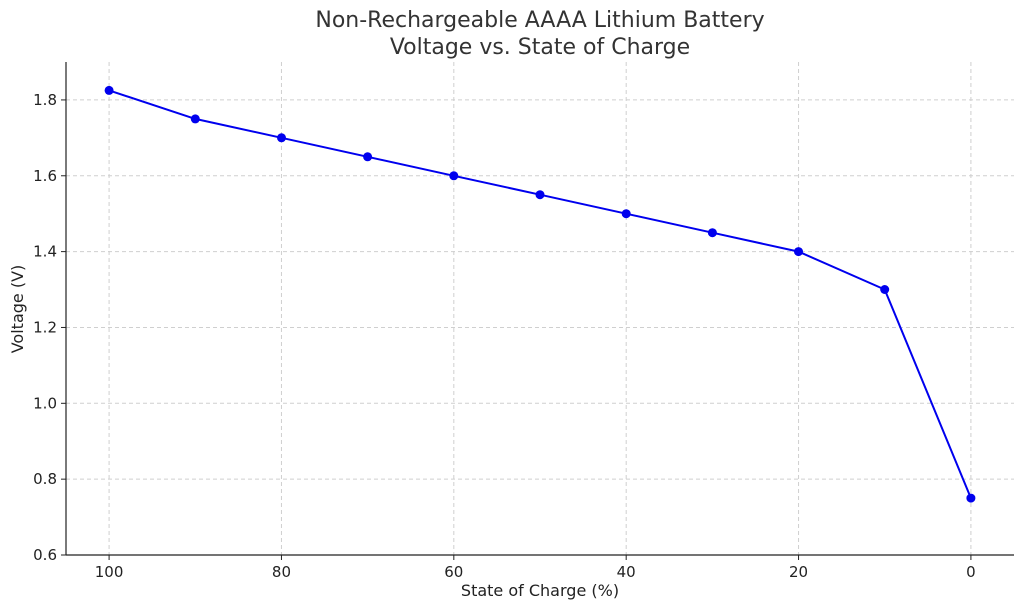 The image size is (1024, 610). What do you see at coordinates (45, 555) in the screenshot?
I see `y-tick-label: 0.6` at bounding box center [45, 555].